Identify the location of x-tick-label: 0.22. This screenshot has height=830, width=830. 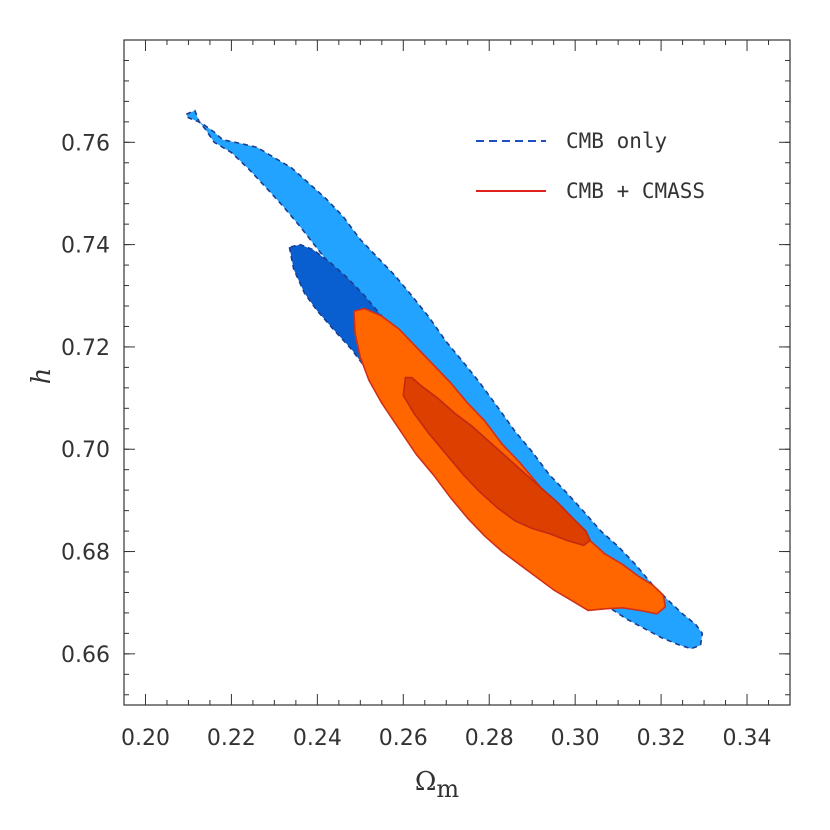
(231, 738).